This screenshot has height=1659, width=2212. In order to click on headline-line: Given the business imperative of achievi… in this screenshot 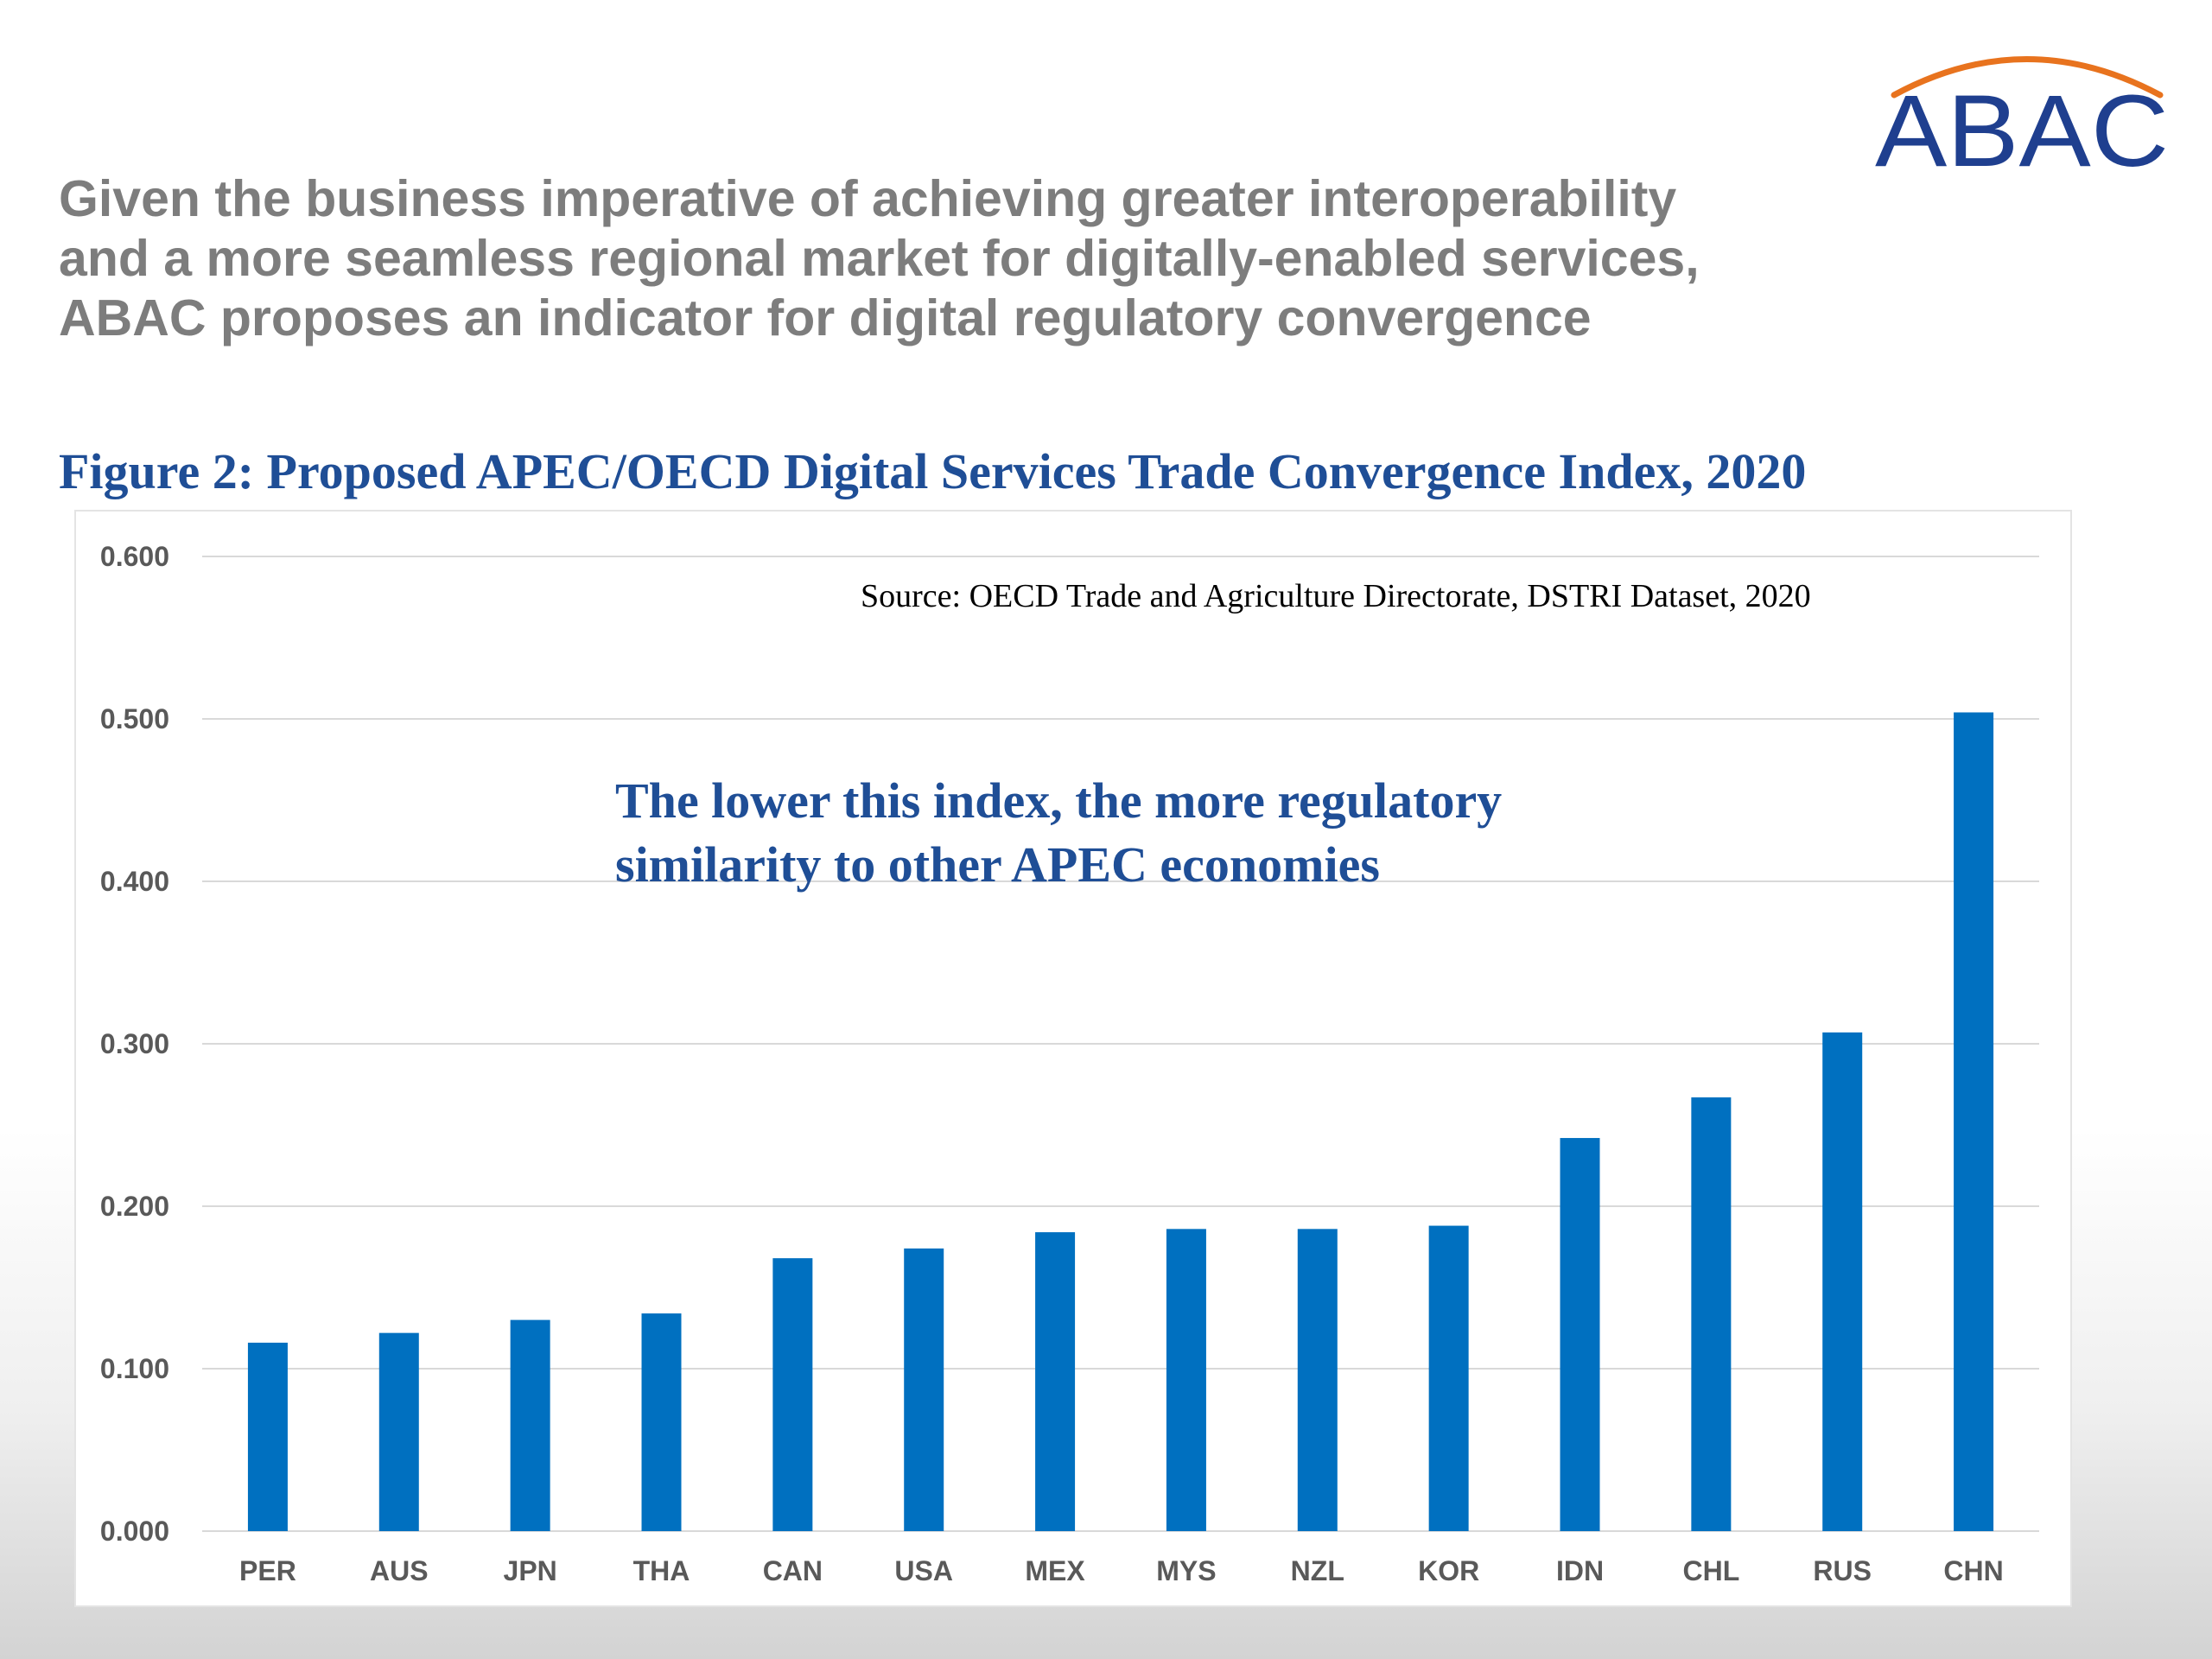, I will do `click(868, 198)`.